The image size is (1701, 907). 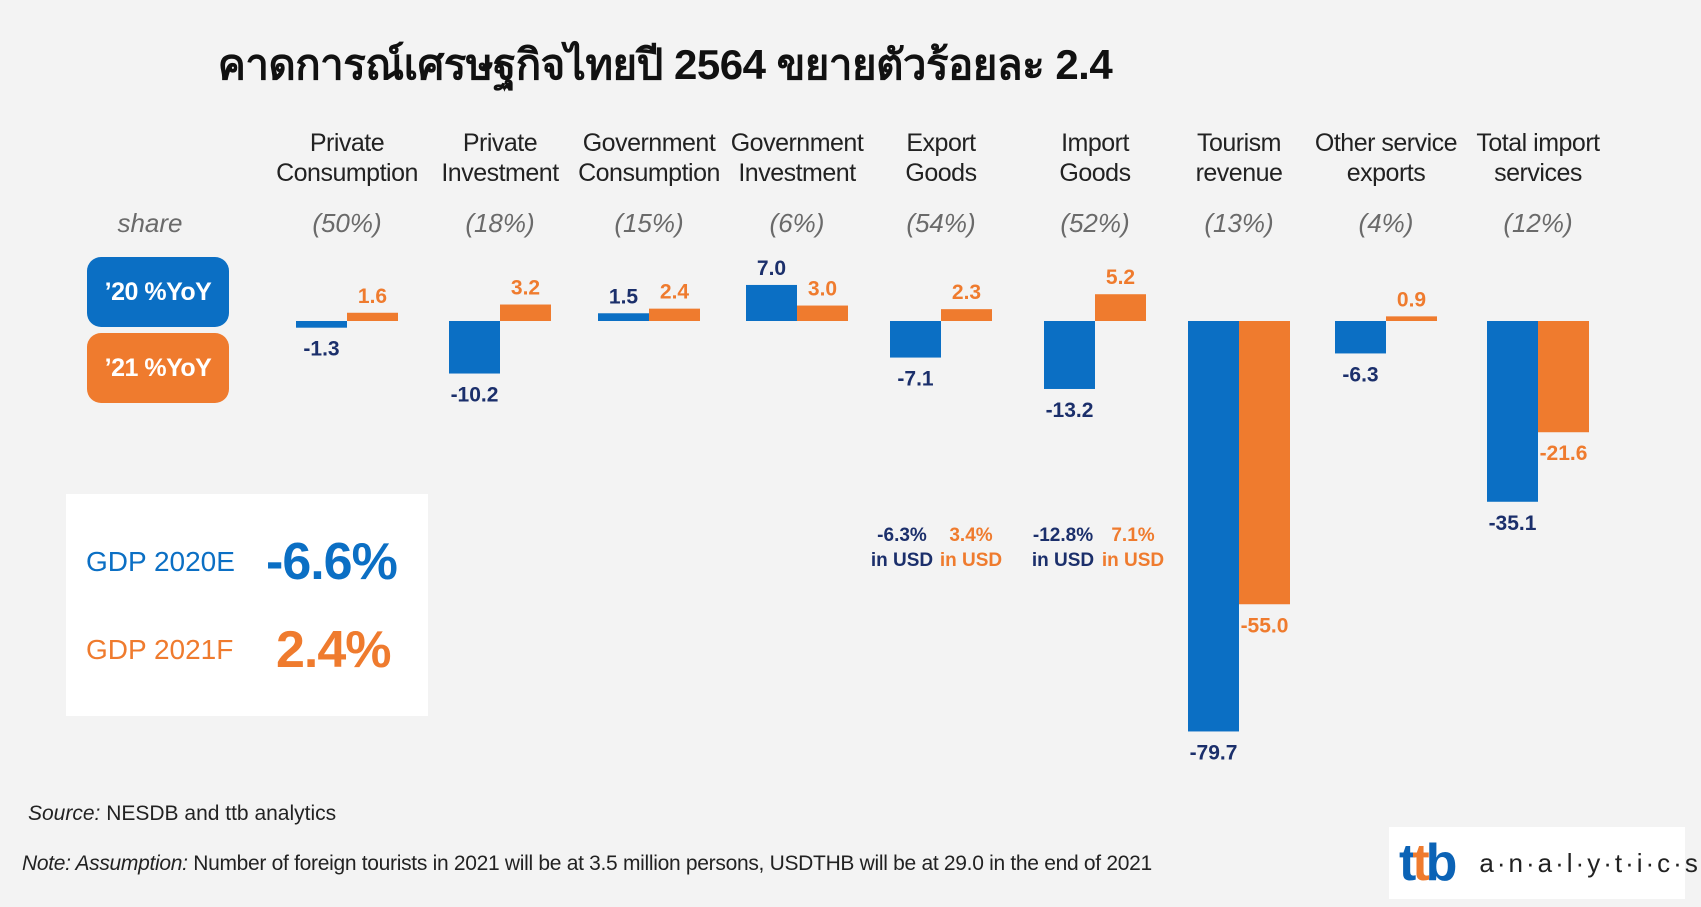 I want to click on gdp-2021-label: GDP 2021F, so click(x=160, y=649).